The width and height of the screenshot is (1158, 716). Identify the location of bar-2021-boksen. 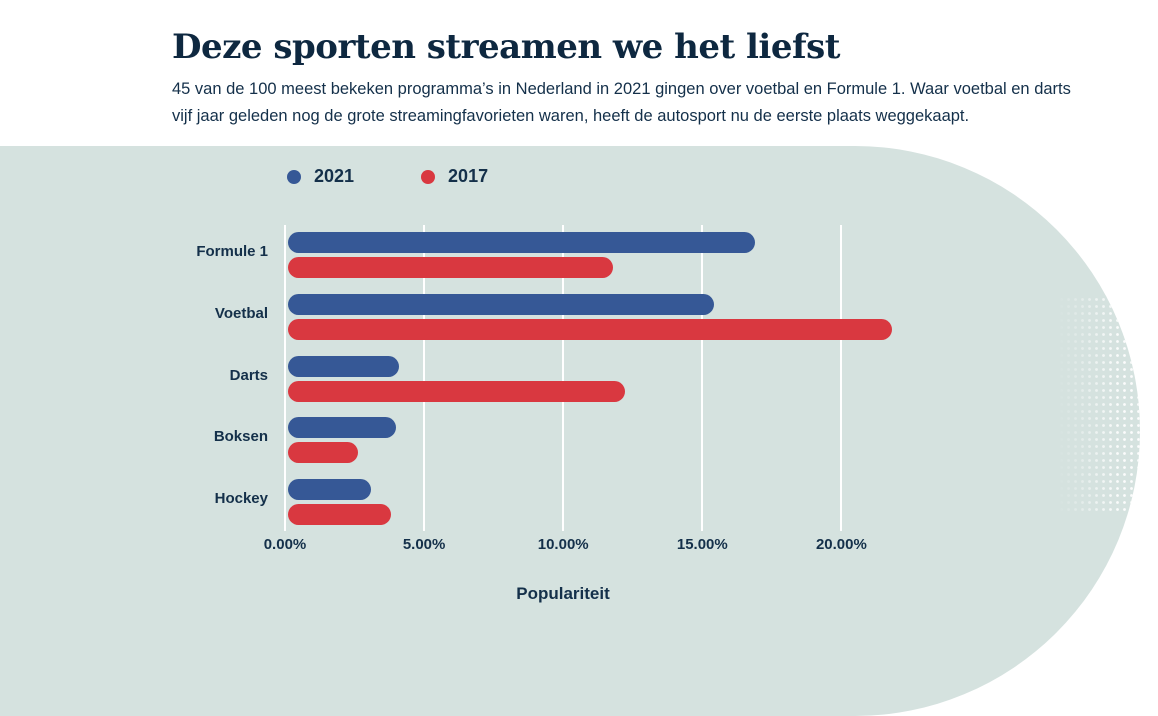
(342, 428).